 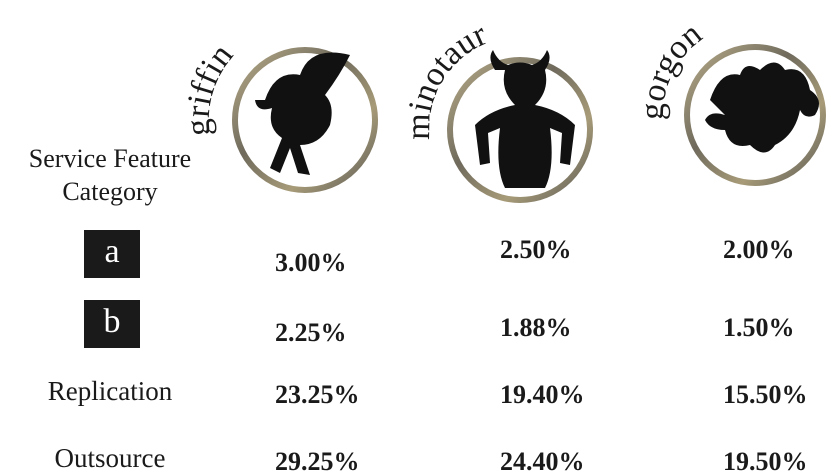 What do you see at coordinates (317, 394) in the screenshot?
I see `value-cell: 23.25%` at bounding box center [317, 394].